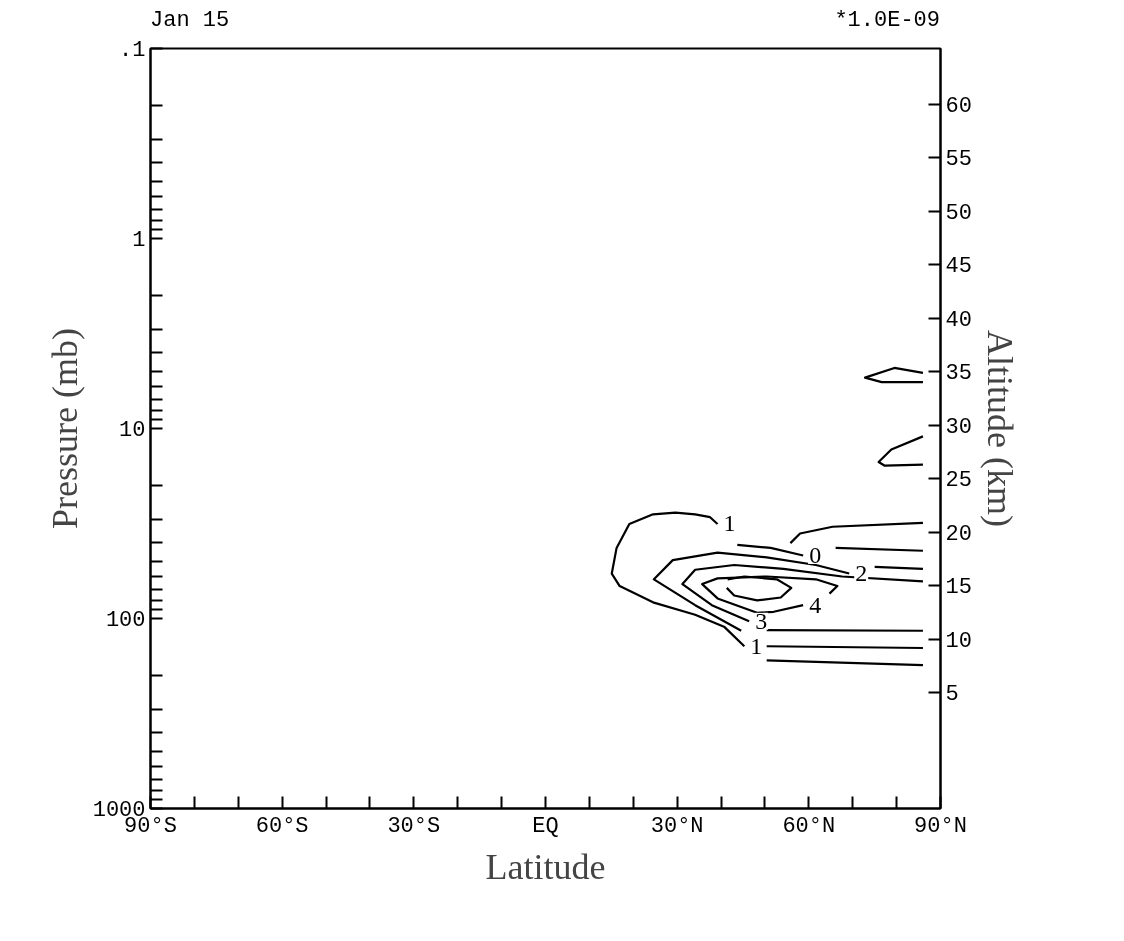  What do you see at coordinates (677, 826) in the screenshot?
I see `x-tick-label: 30°N` at bounding box center [677, 826].